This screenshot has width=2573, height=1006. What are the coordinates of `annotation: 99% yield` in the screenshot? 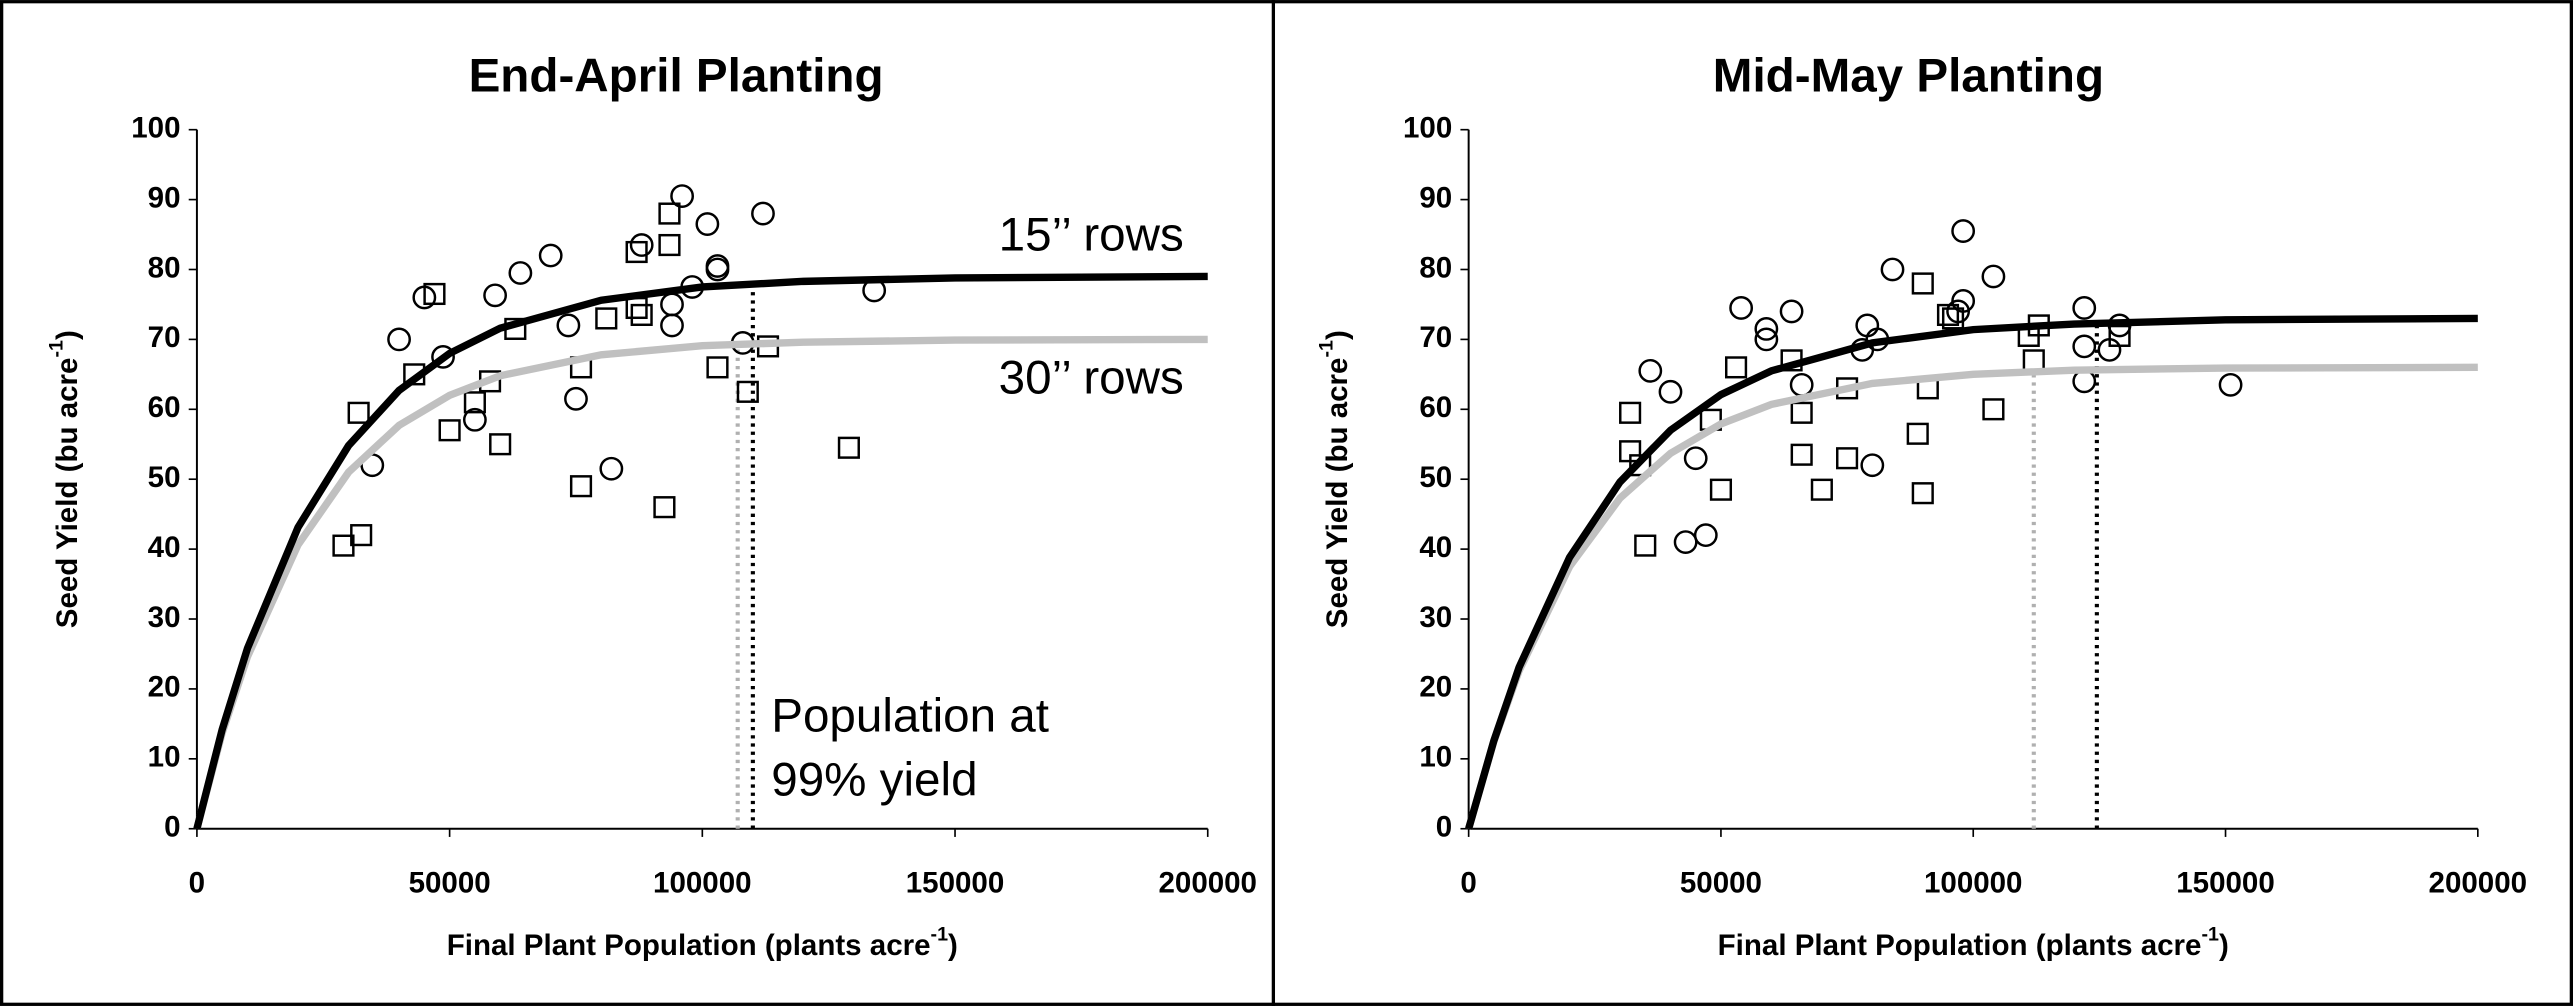 It's located at (874, 779).